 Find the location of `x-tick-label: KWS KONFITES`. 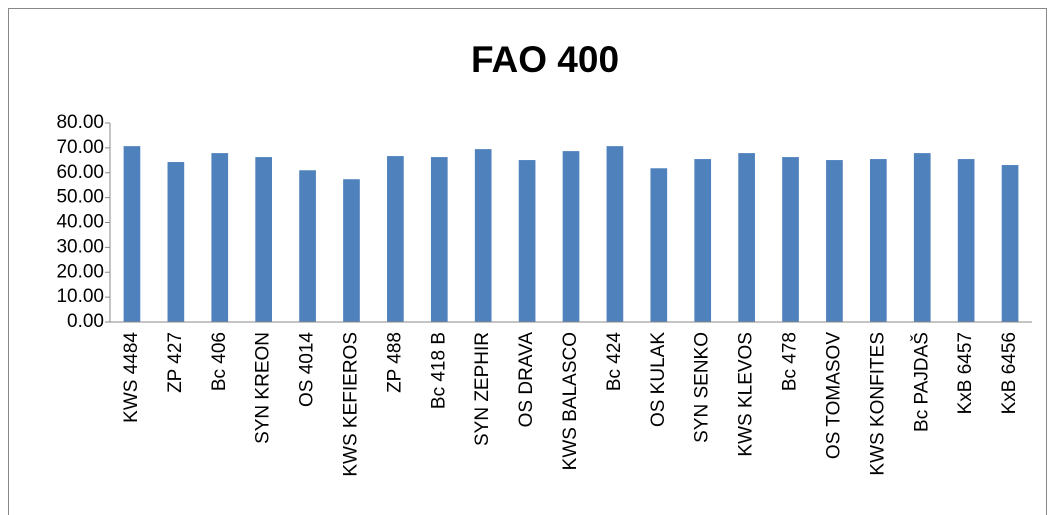

x-tick-label: KWS KONFITES is located at coordinates (877, 404).